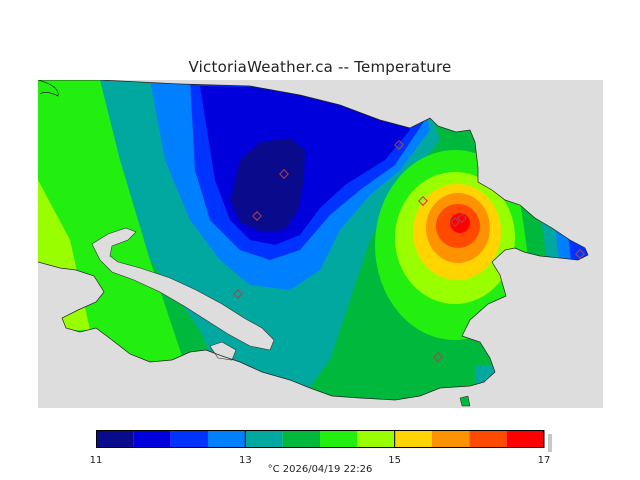 The width and height of the screenshot is (640, 480). I want to click on island, so click(465, 401).